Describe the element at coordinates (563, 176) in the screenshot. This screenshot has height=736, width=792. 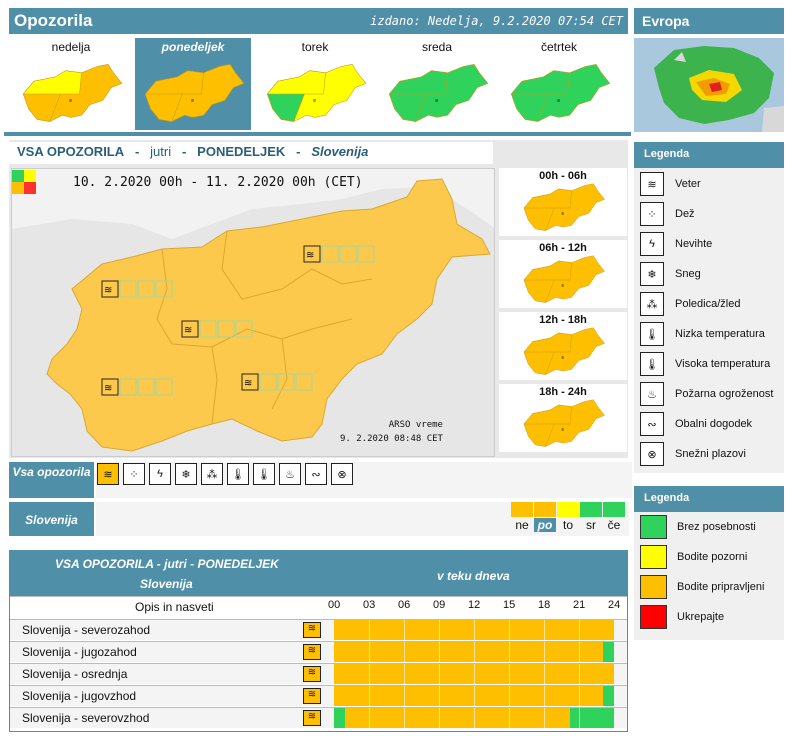
I see `time-slot-label: 00h - 06h` at that location.